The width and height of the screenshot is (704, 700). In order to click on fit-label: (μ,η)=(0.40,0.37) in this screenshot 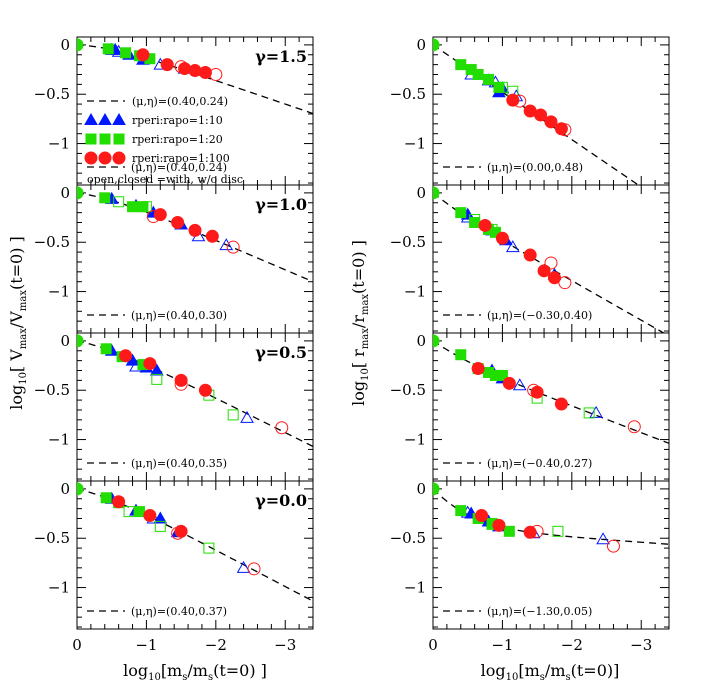, I will do `click(179, 611)`.